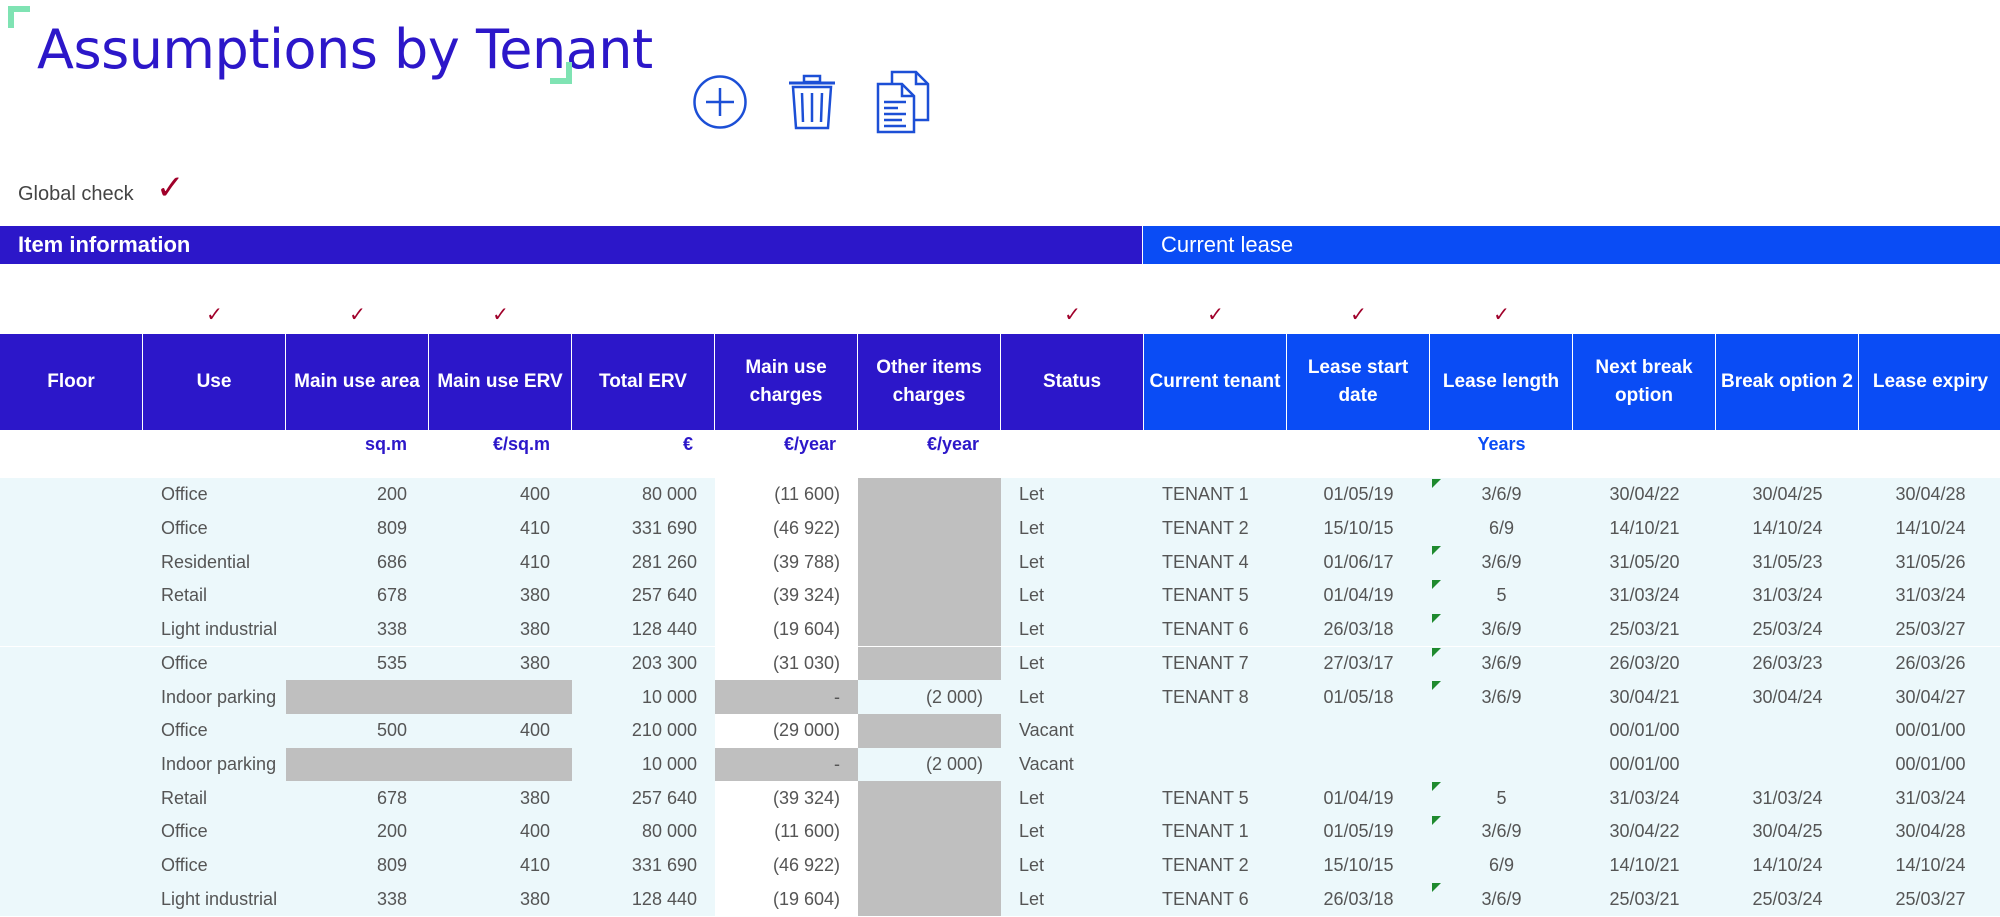  Describe the element at coordinates (1929, 382) in the screenshot. I see `column-header-lease-expiry: Lease expiry` at that location.